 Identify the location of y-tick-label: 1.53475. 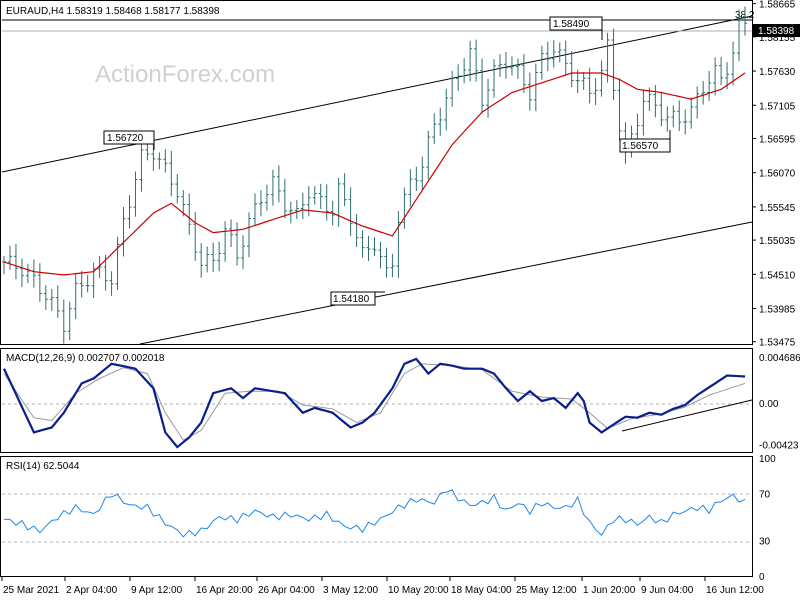
(777, 343).